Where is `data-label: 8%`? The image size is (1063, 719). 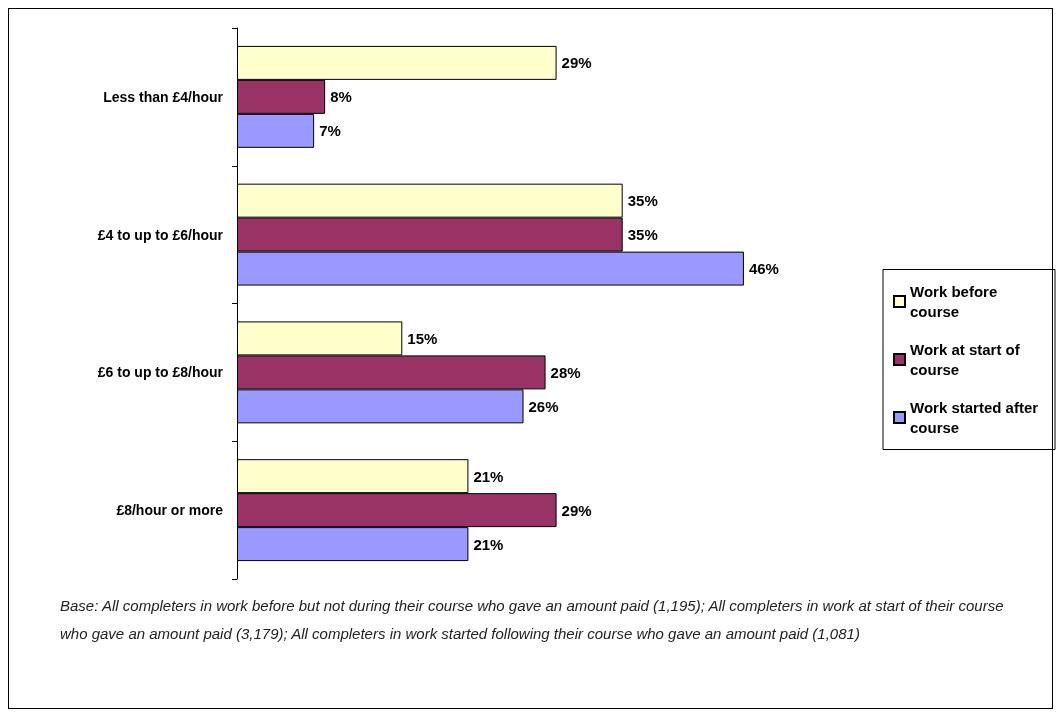 data-label: 8% is located at coordinates (341, 97).